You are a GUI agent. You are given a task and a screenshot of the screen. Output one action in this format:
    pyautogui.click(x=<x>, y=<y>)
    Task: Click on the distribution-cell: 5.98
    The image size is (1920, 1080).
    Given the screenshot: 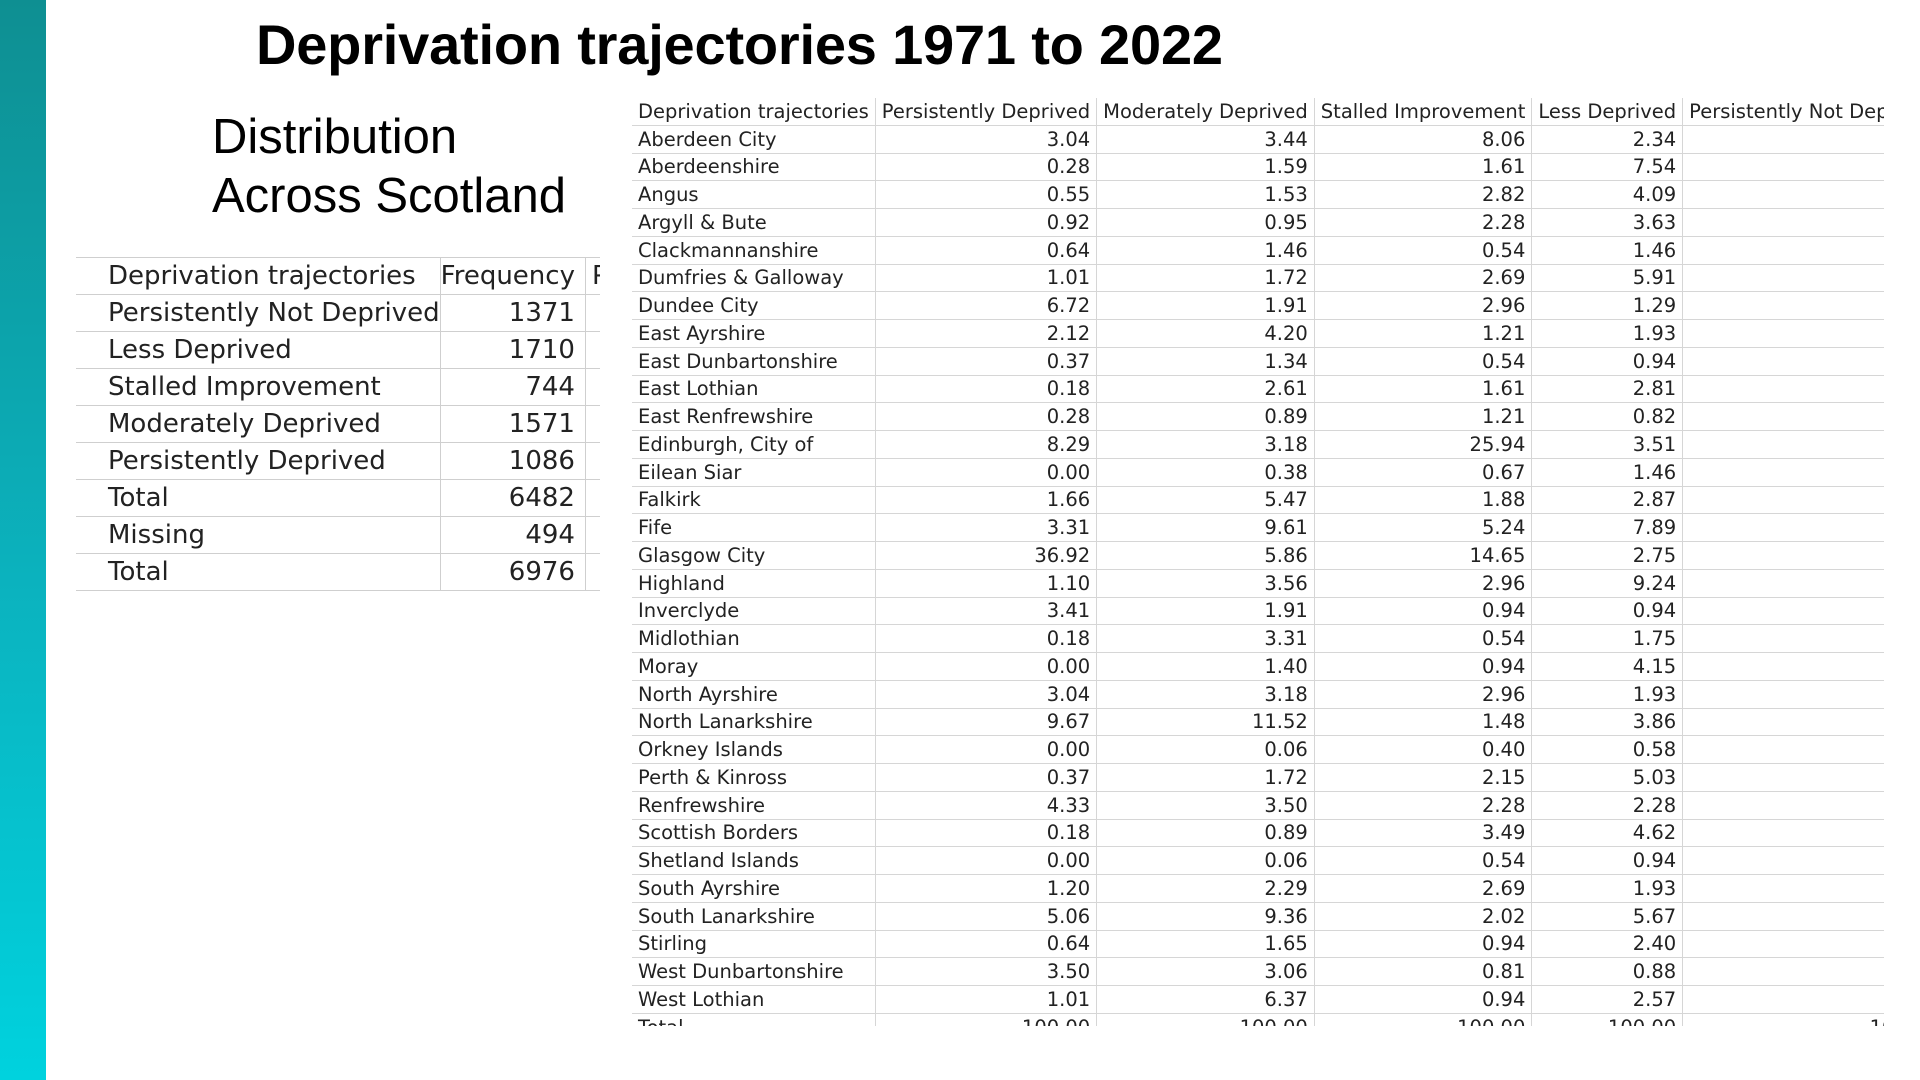 What is the action you would take?
    pyautogui.click(x=1783, y=361)
    